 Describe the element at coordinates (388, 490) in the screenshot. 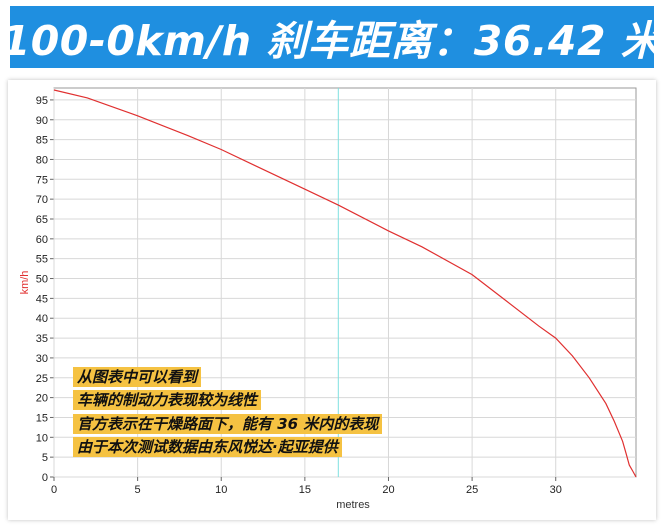

I see `x-tick-label: 20` at that location.